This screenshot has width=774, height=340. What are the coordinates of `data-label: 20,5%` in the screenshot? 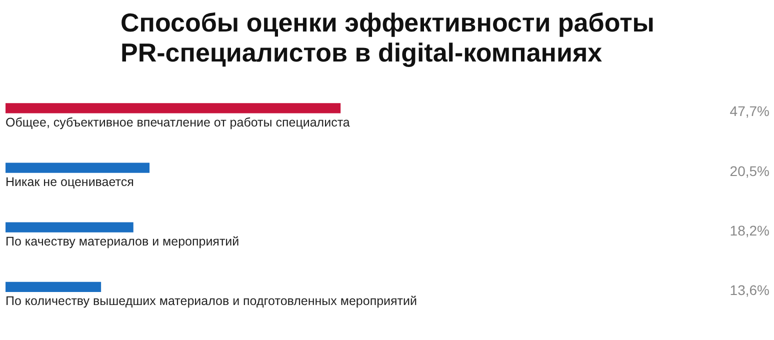 It's located at (750, 170).